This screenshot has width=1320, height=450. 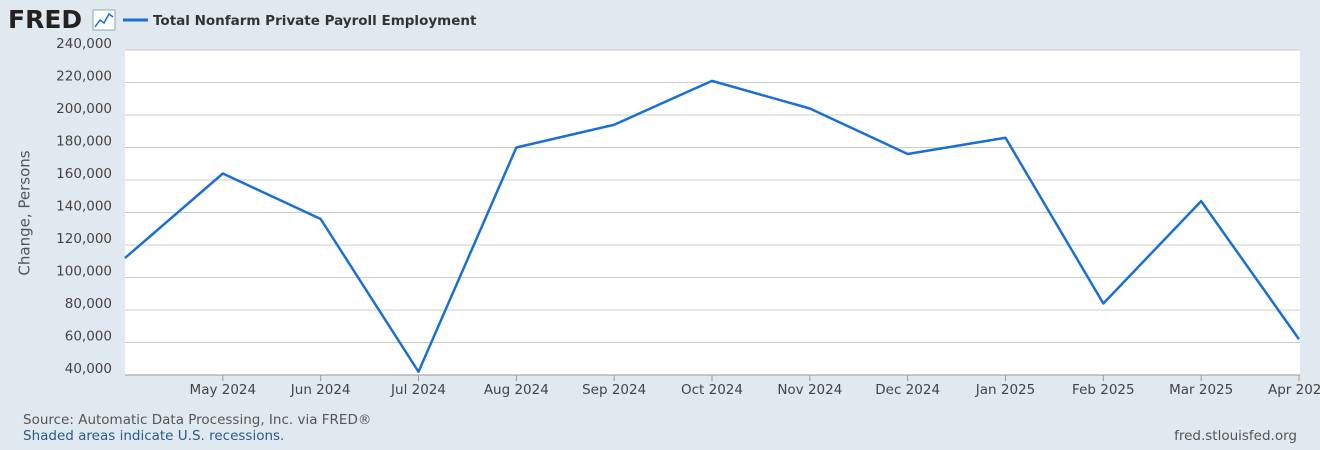 I want to click on x-tick-label: Jan 2025, so click(x=1005, y=390).